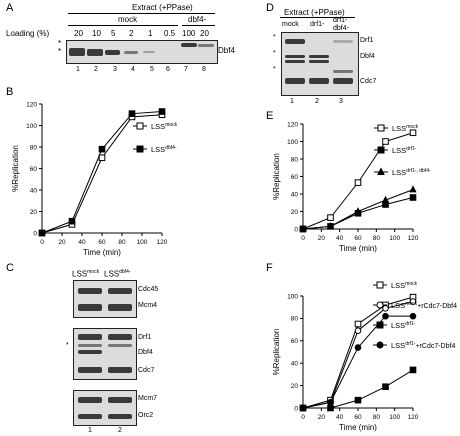 The image size is (460, 436). Describe the element at coordinates (292, 101) in the screenshot. I see `panel-d-lane: 1` at that location.